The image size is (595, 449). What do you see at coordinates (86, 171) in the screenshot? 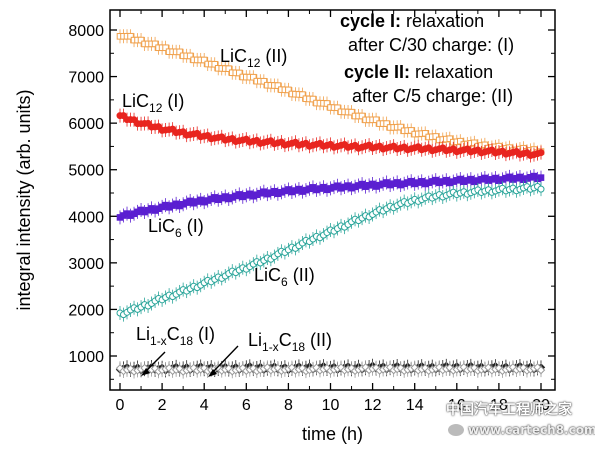
I see `y-tick-label: 5000` at bounding box center [86, 171].